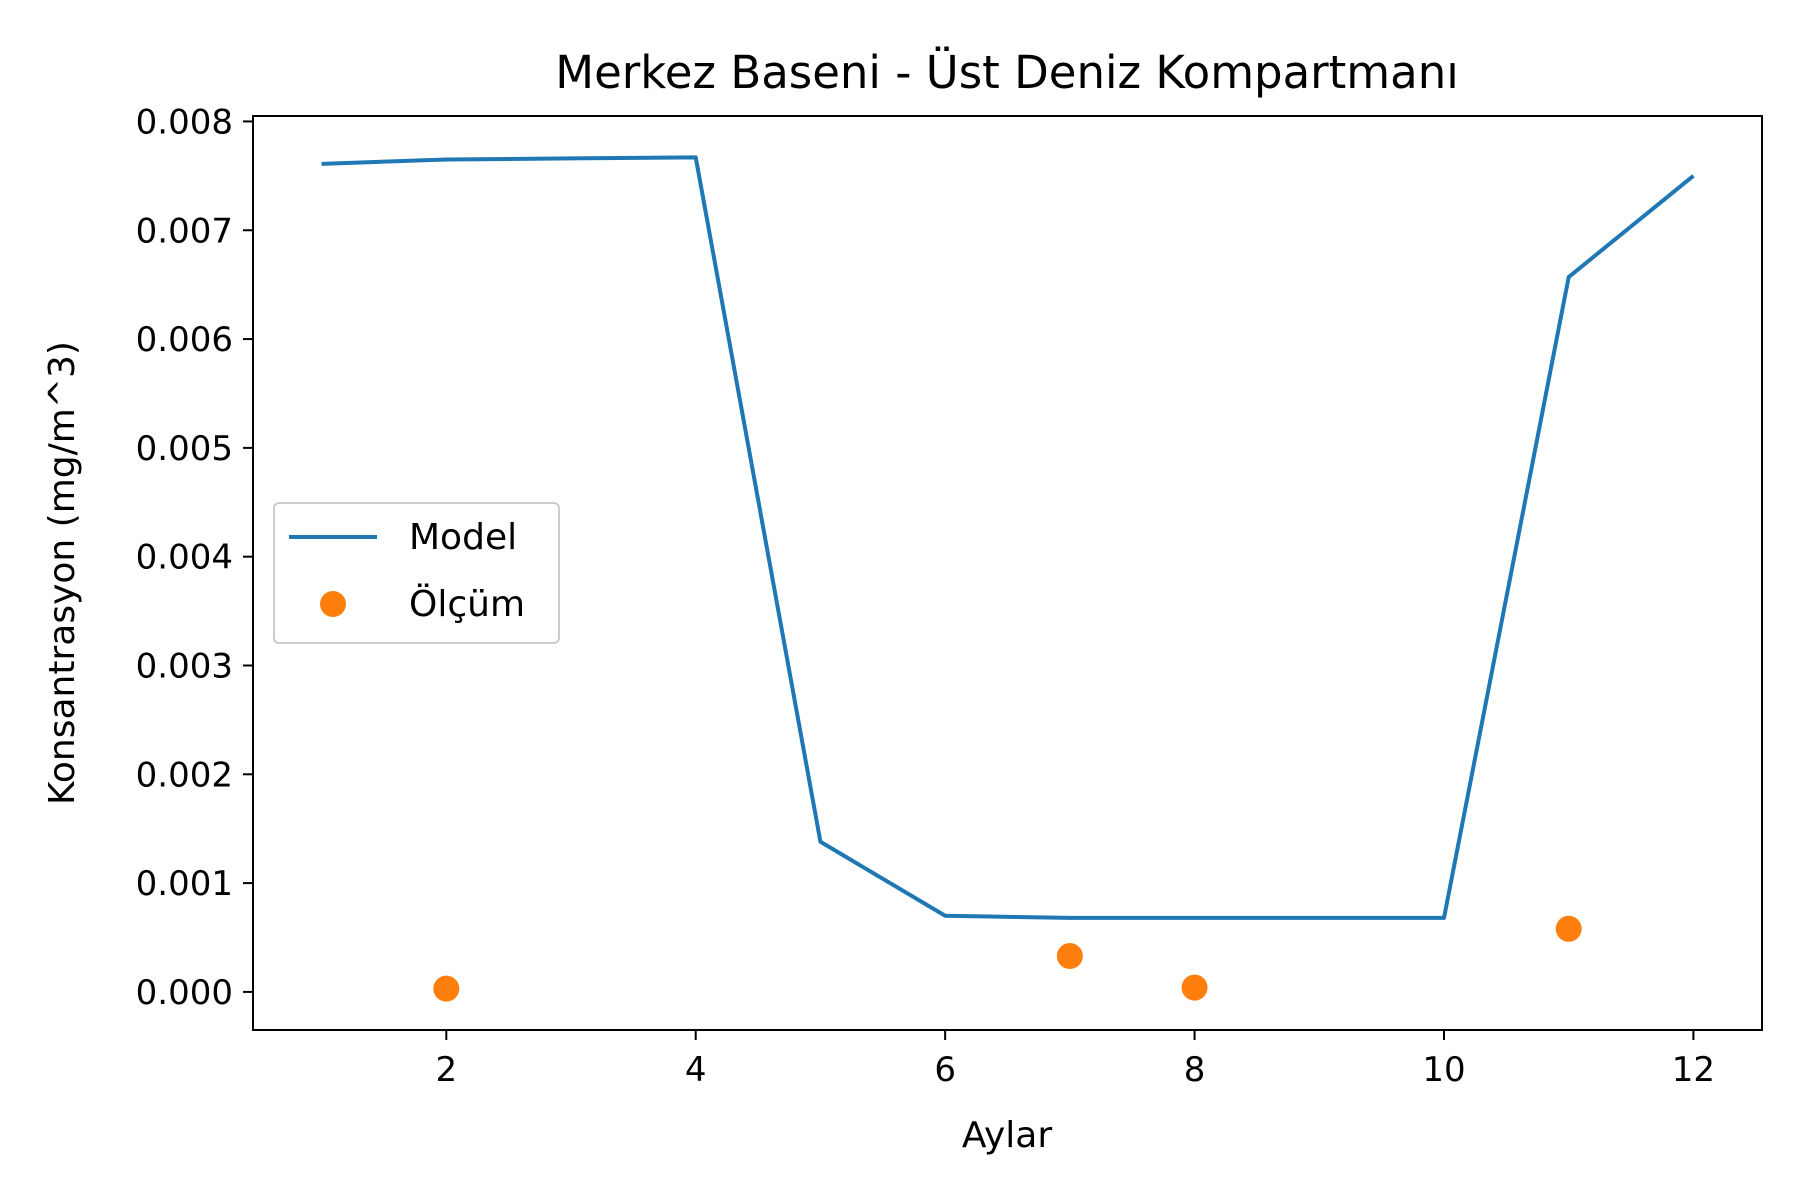  I want to click on y-tick-label: 0.007, so click(184, 231).